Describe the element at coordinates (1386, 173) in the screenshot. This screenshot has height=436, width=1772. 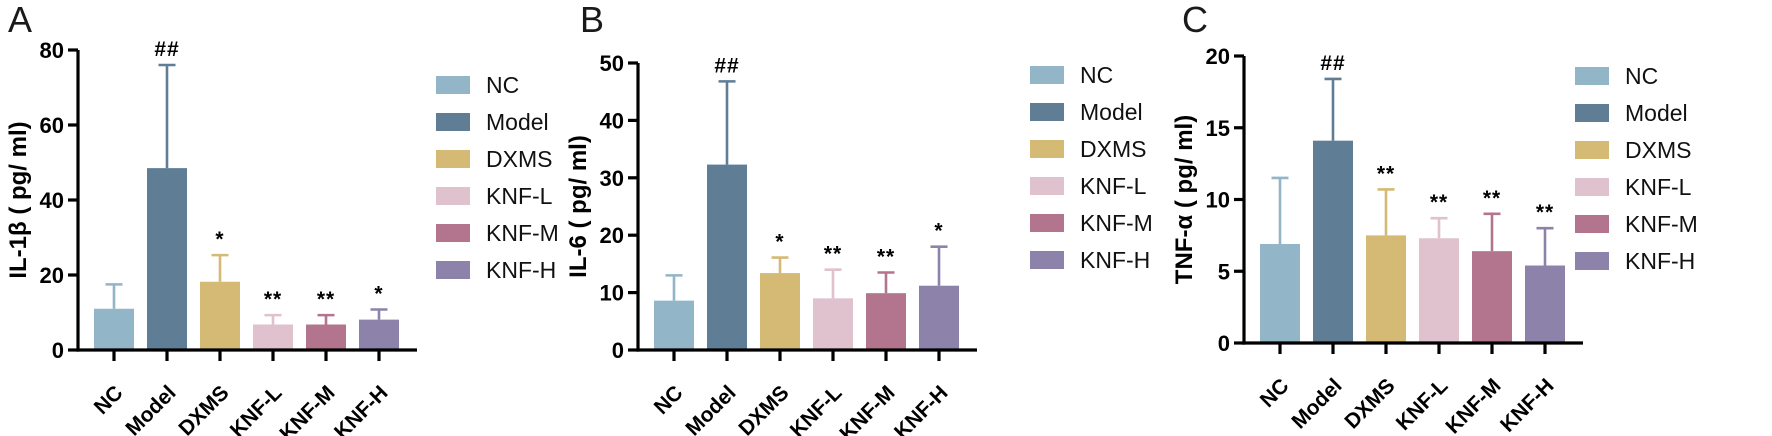
I see `significance-mark-dxms: **` at that location.